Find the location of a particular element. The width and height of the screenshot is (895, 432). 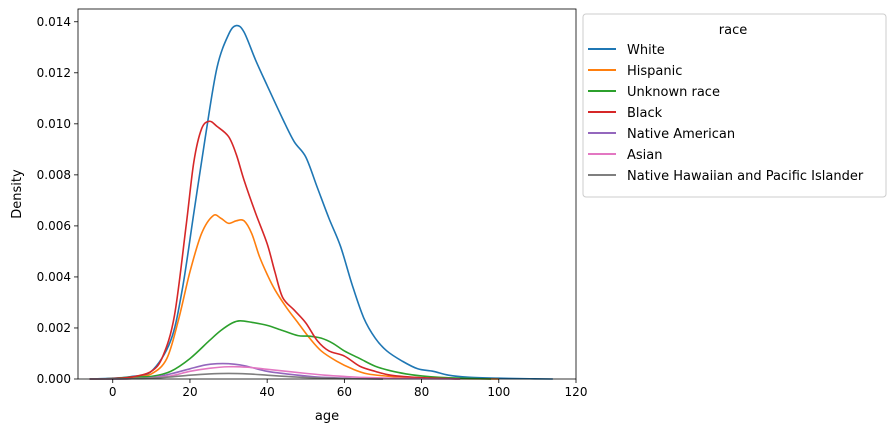

legend-label-unknown-race: Unknown race is located at coordinates (673, 92).